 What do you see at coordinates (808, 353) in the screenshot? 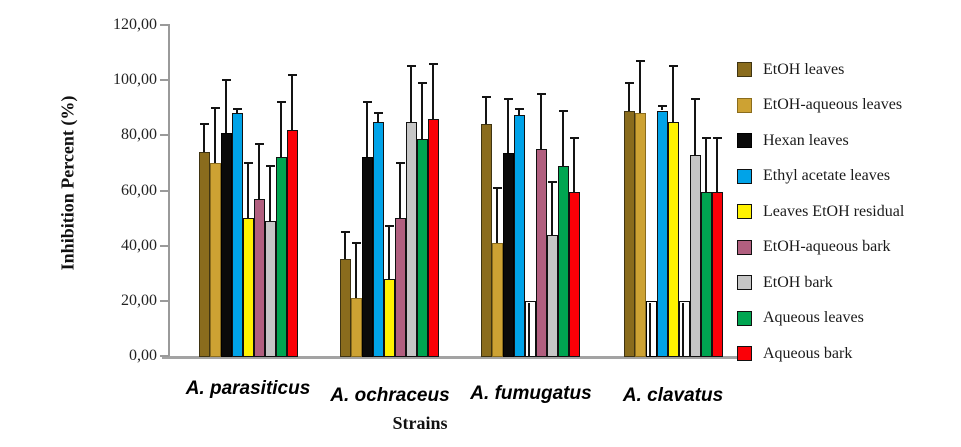
I see `legend-label: Aqueous bark` at bounding box center [808, 353].